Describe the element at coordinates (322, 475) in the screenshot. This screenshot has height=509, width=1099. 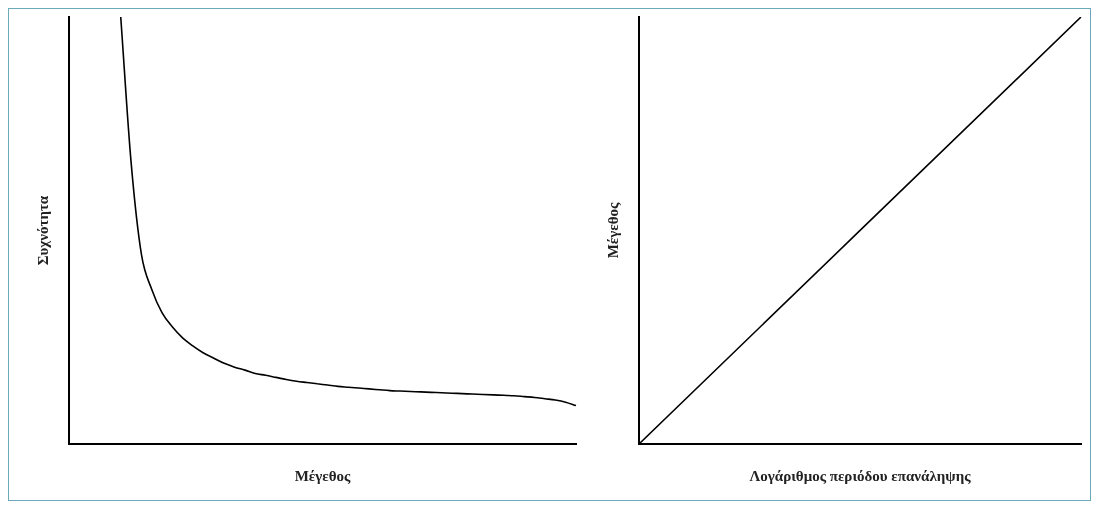
I see `x-axis-title: Μέγεθος` at that location.